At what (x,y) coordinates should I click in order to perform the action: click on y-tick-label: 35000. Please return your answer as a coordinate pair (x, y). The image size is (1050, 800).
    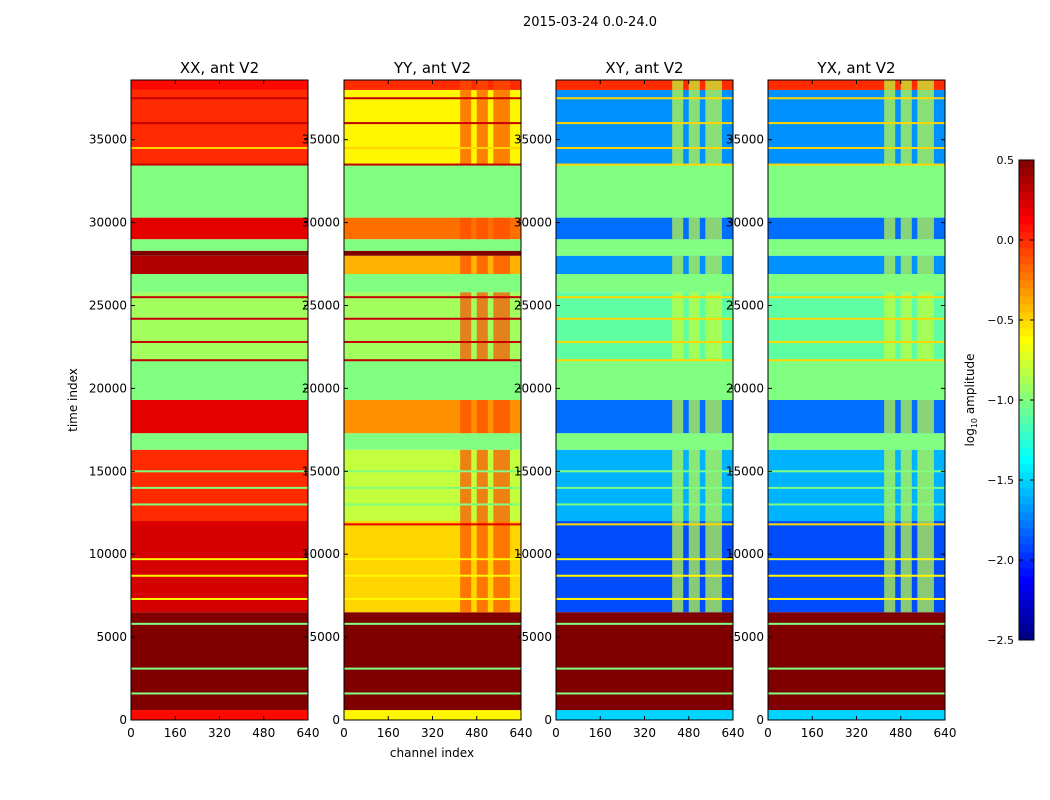
    Looking at the image, I should click on (108, 140).